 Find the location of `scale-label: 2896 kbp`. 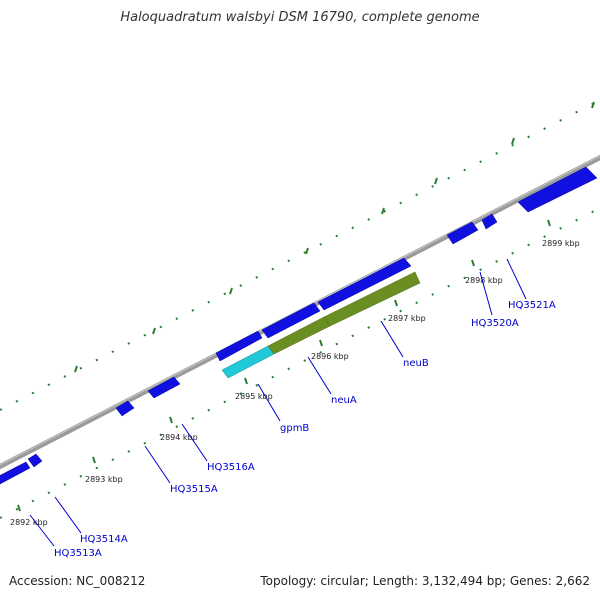

scale-label: 2896 kbp is located at coordinates (330, 356).